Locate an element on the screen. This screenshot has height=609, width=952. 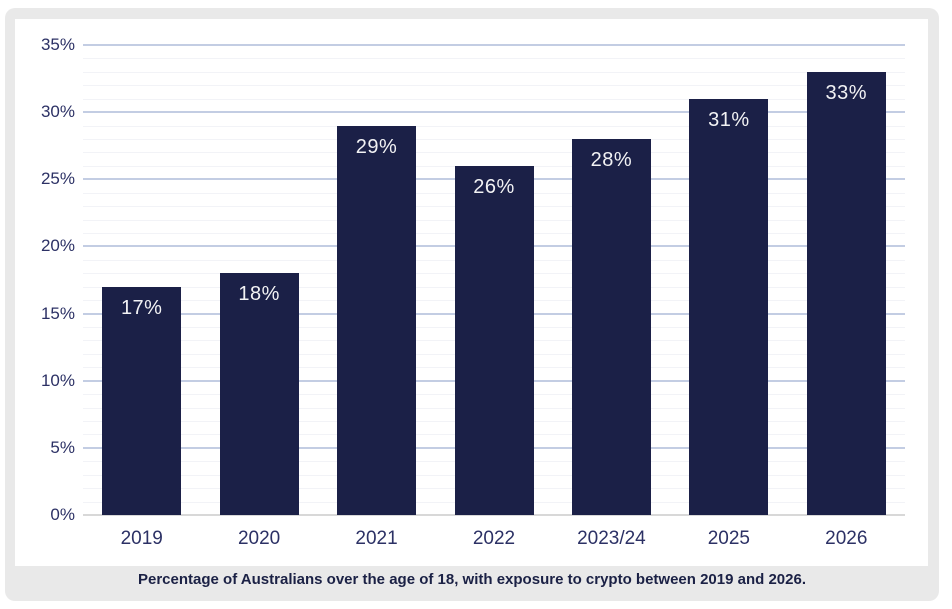
y-axis-tick-label: 0% is located at coordinates (62, 514).